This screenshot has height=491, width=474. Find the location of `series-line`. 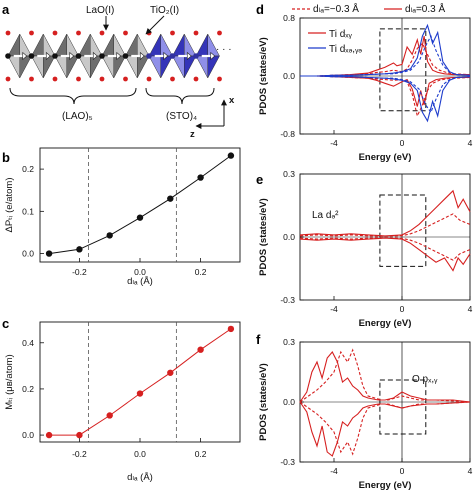

series-line is located at coordinates (140, 205).